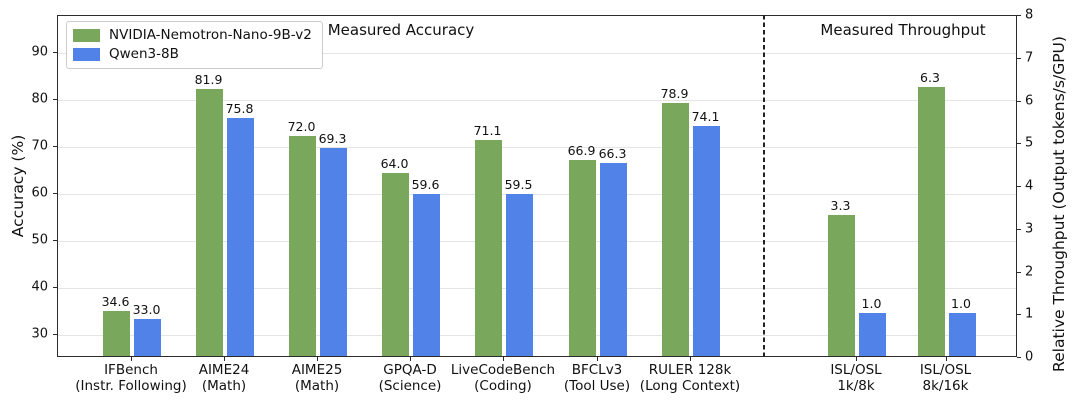 The height and width of the screenshot is (407, 1080). I want to click on x-category-label-line: (Coding), so click(503, 386).